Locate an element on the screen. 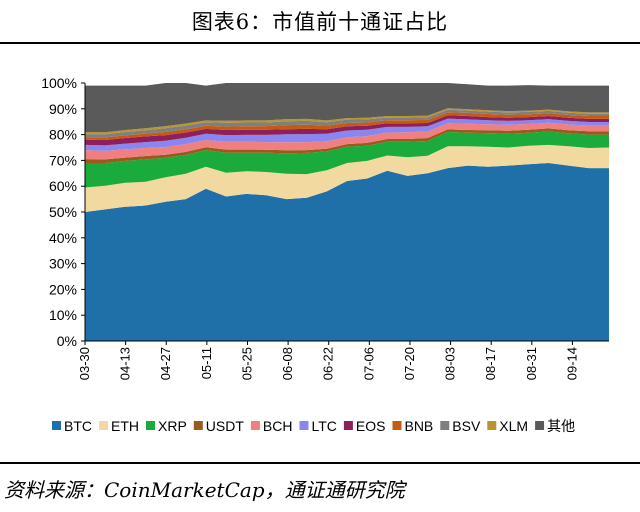  y-tick-label: 20% is located at coordinates (63, 289).